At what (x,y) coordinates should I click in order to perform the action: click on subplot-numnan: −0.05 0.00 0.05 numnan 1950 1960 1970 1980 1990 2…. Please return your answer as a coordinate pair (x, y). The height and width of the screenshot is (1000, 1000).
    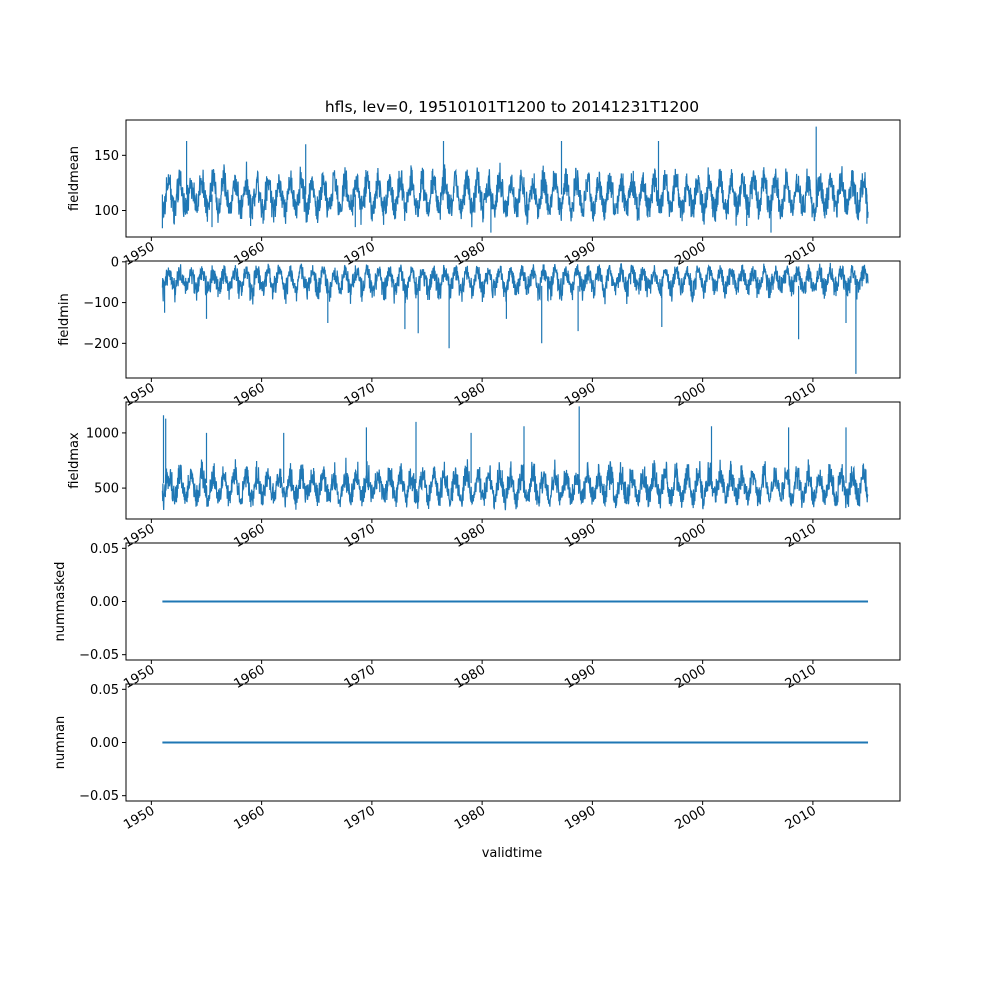
    Looking at the image, I should click on (477, 758).